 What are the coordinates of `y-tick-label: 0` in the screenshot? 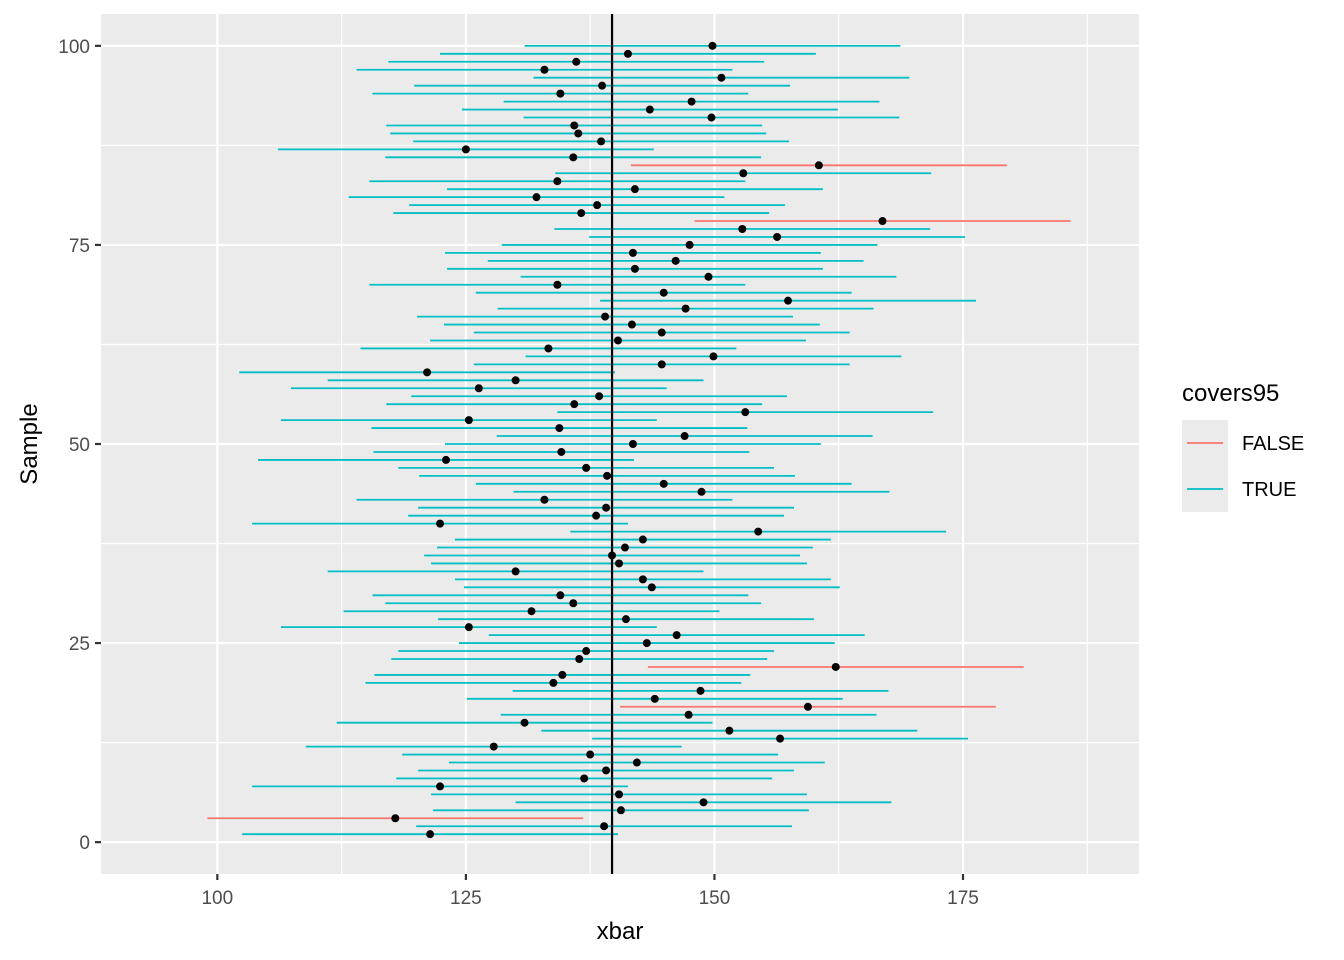 It's located at (84, 843).